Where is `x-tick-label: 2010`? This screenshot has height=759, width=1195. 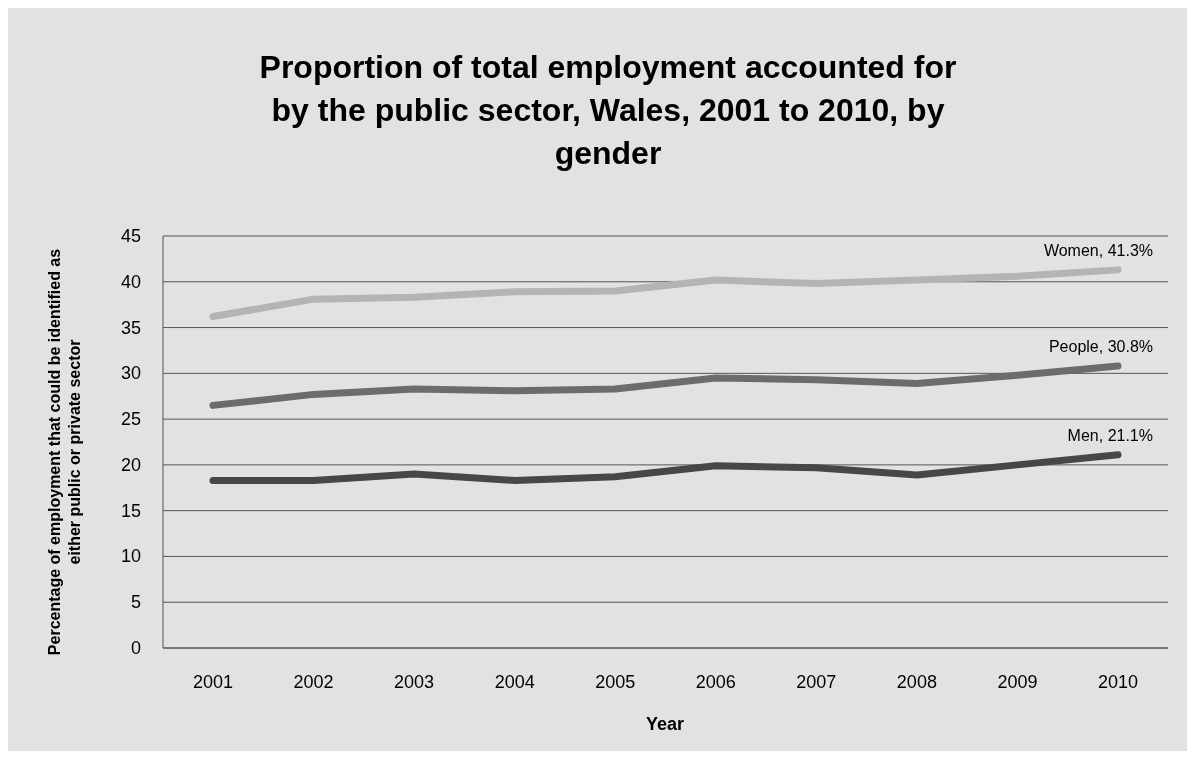
x-tick-label: 2010 is located at coordinates (1118, 682).